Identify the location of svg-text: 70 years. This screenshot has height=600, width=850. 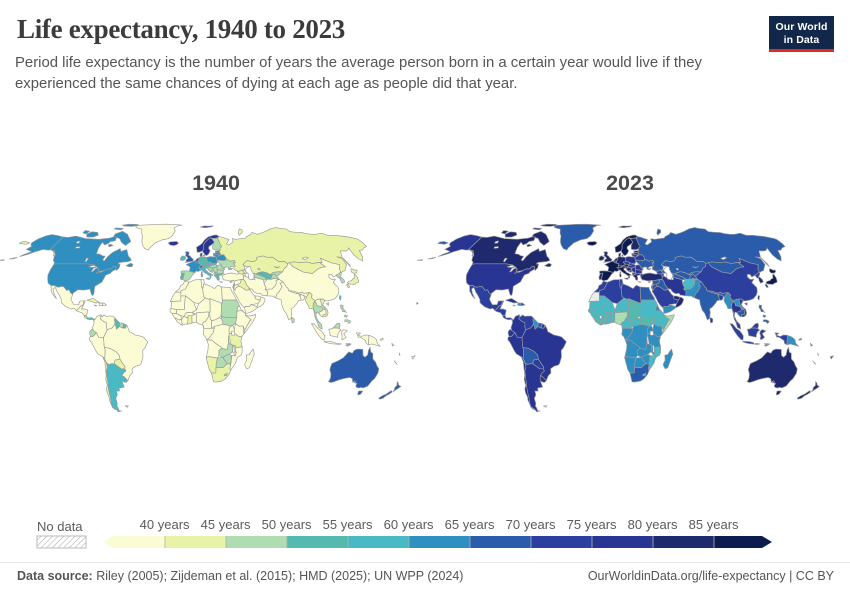
(531, 524).